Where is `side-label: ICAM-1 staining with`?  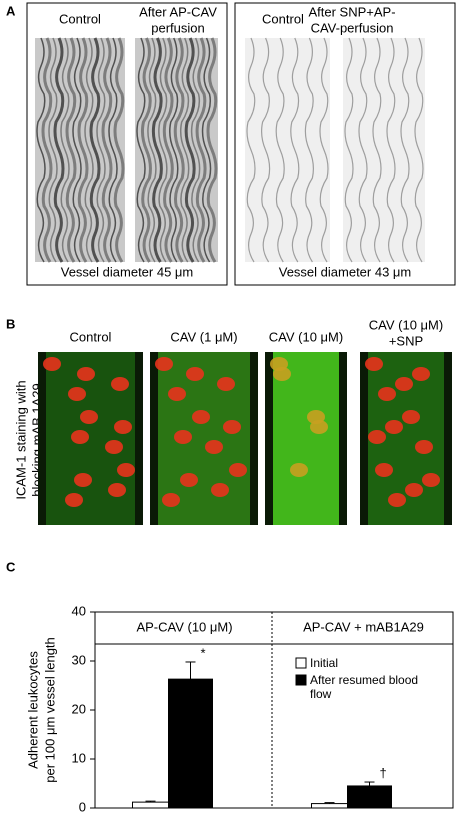 side-label: ICAM-1 staining with is located at coordinates (20, 439).